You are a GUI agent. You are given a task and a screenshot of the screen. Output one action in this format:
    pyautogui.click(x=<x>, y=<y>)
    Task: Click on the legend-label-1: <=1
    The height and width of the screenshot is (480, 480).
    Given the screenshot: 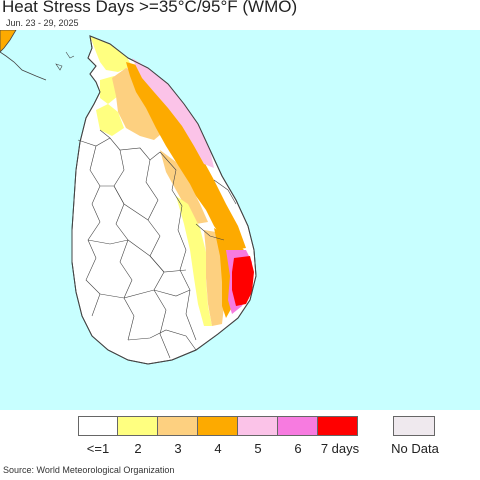 What is the action you would take?
    pyautogui.click(x=98, y=448)
    